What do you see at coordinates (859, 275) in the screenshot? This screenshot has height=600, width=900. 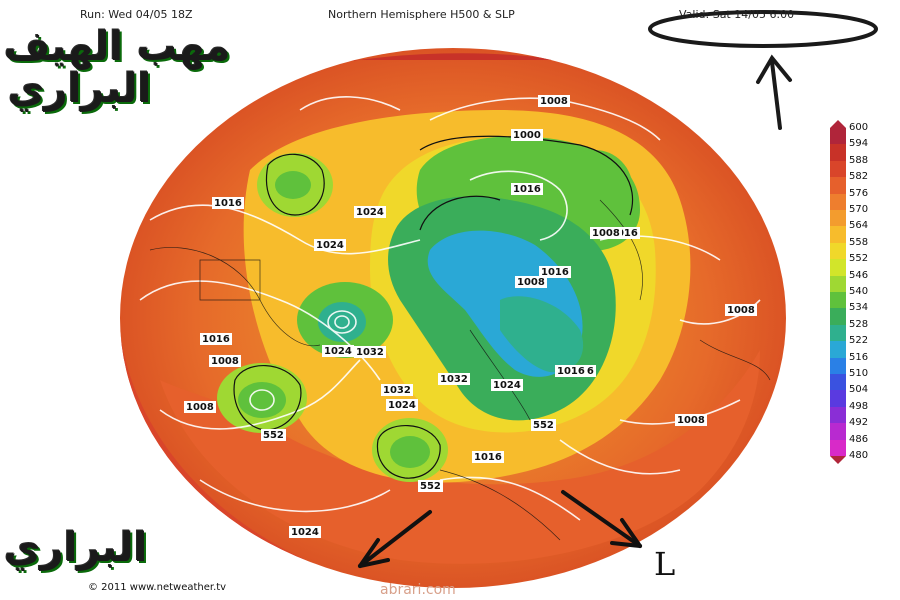 I see `color-legend-label: 546` at bounding box center [859, 275].